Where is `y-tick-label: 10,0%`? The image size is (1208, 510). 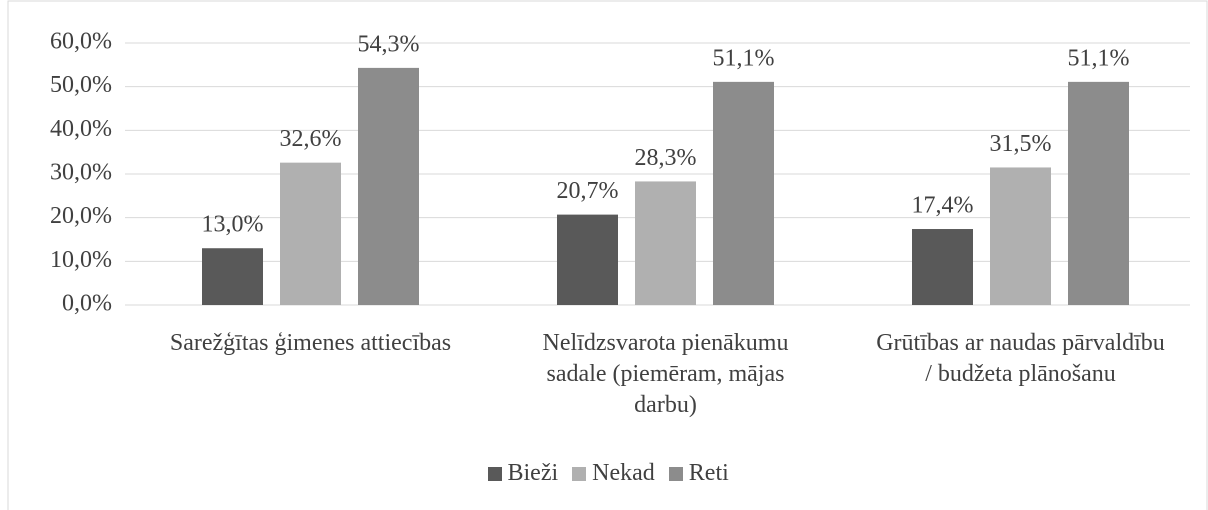
y-tick-label: 10,0% is located at coordinates (81, 260).